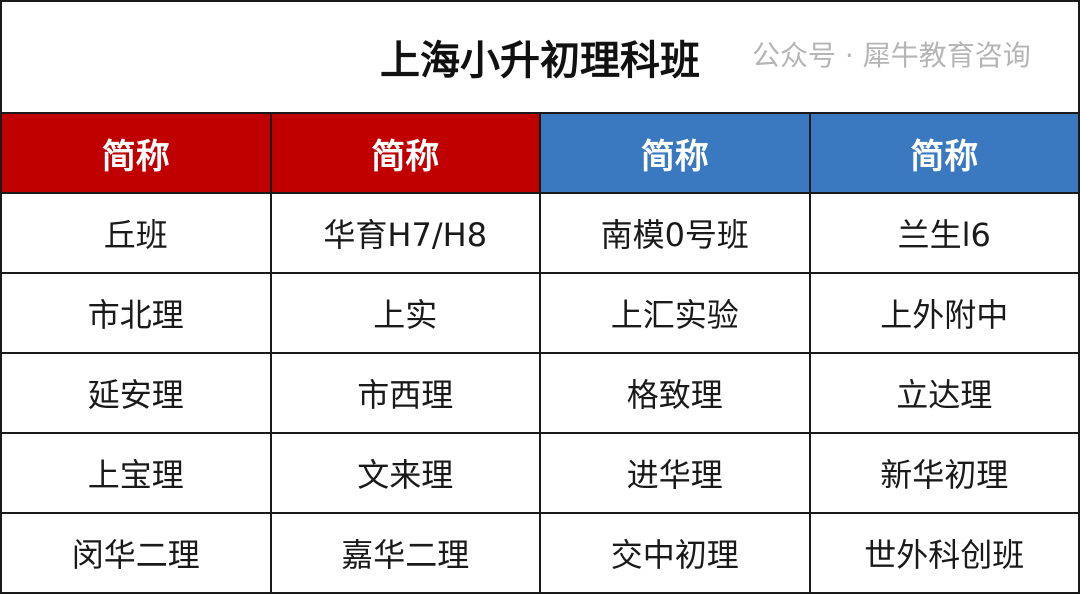 The width and height of the screenshot is (1080, 594). Describe the element at coordinates (405, 473) in the screenshot. I see `table-cell: 文来理` at that location.